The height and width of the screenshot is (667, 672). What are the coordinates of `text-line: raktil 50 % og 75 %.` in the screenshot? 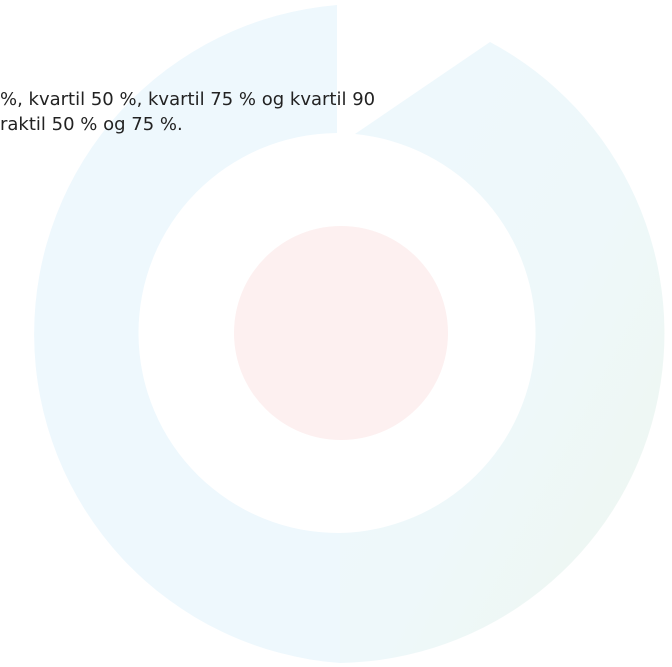 It's located at (91, 124).